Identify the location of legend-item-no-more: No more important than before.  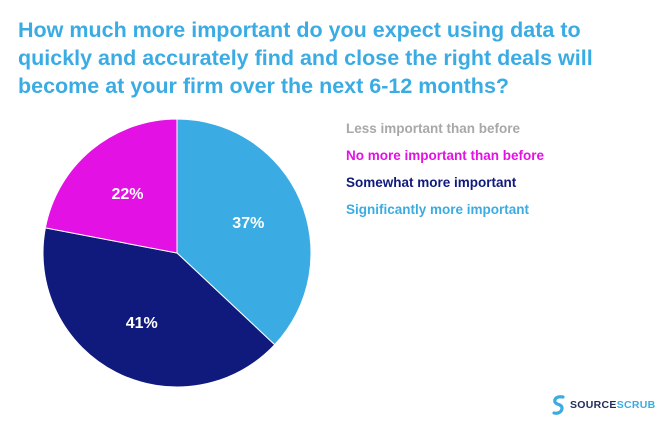
(445, 155).